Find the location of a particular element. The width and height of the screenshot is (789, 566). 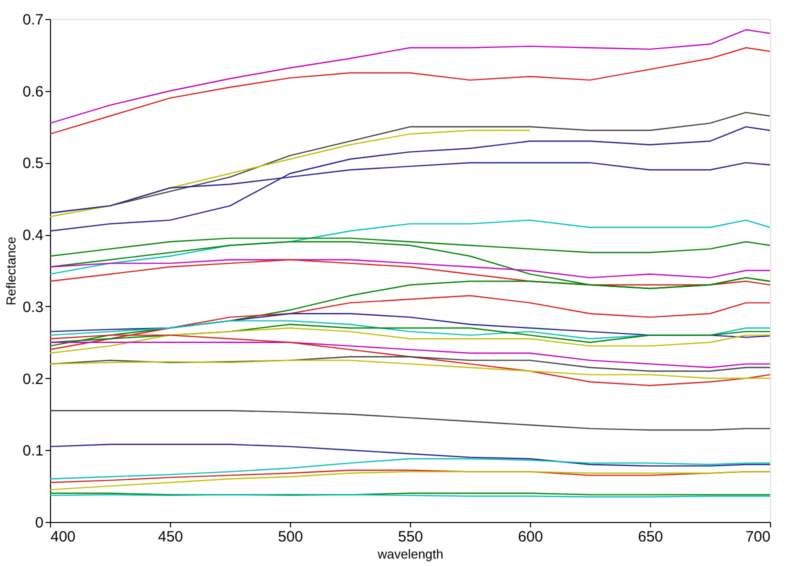

x-tick-label: 550 is located at coordinates (411, 537).